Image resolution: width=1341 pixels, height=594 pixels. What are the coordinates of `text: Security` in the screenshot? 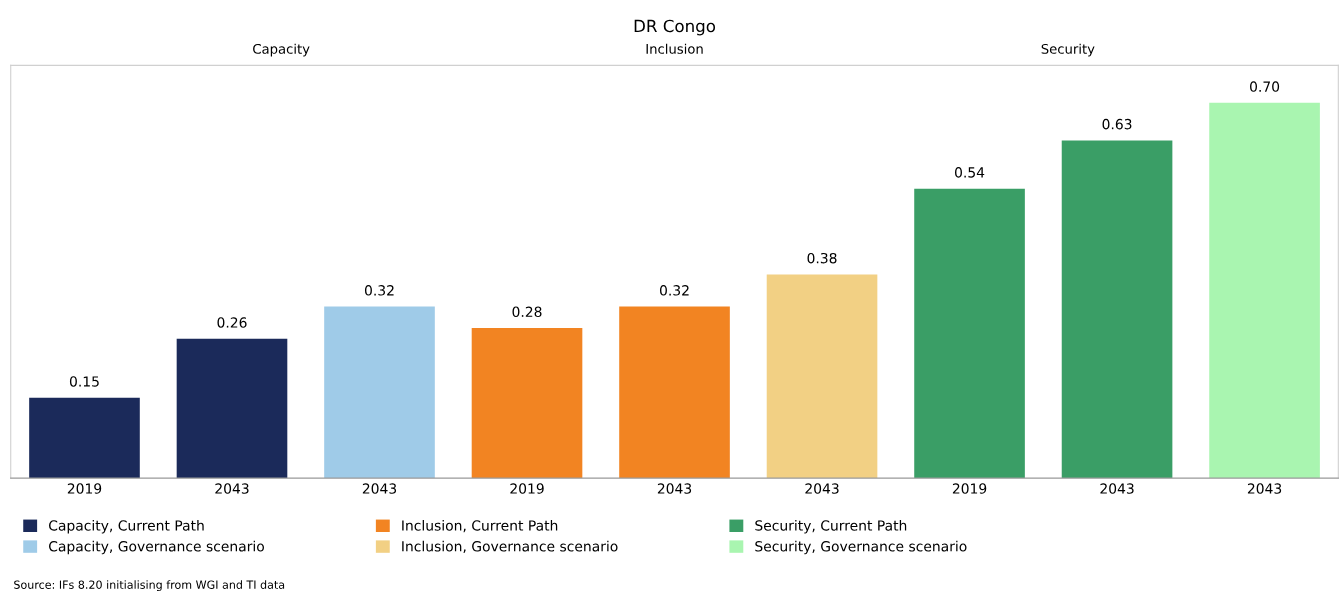 It's located at (1068, 50).